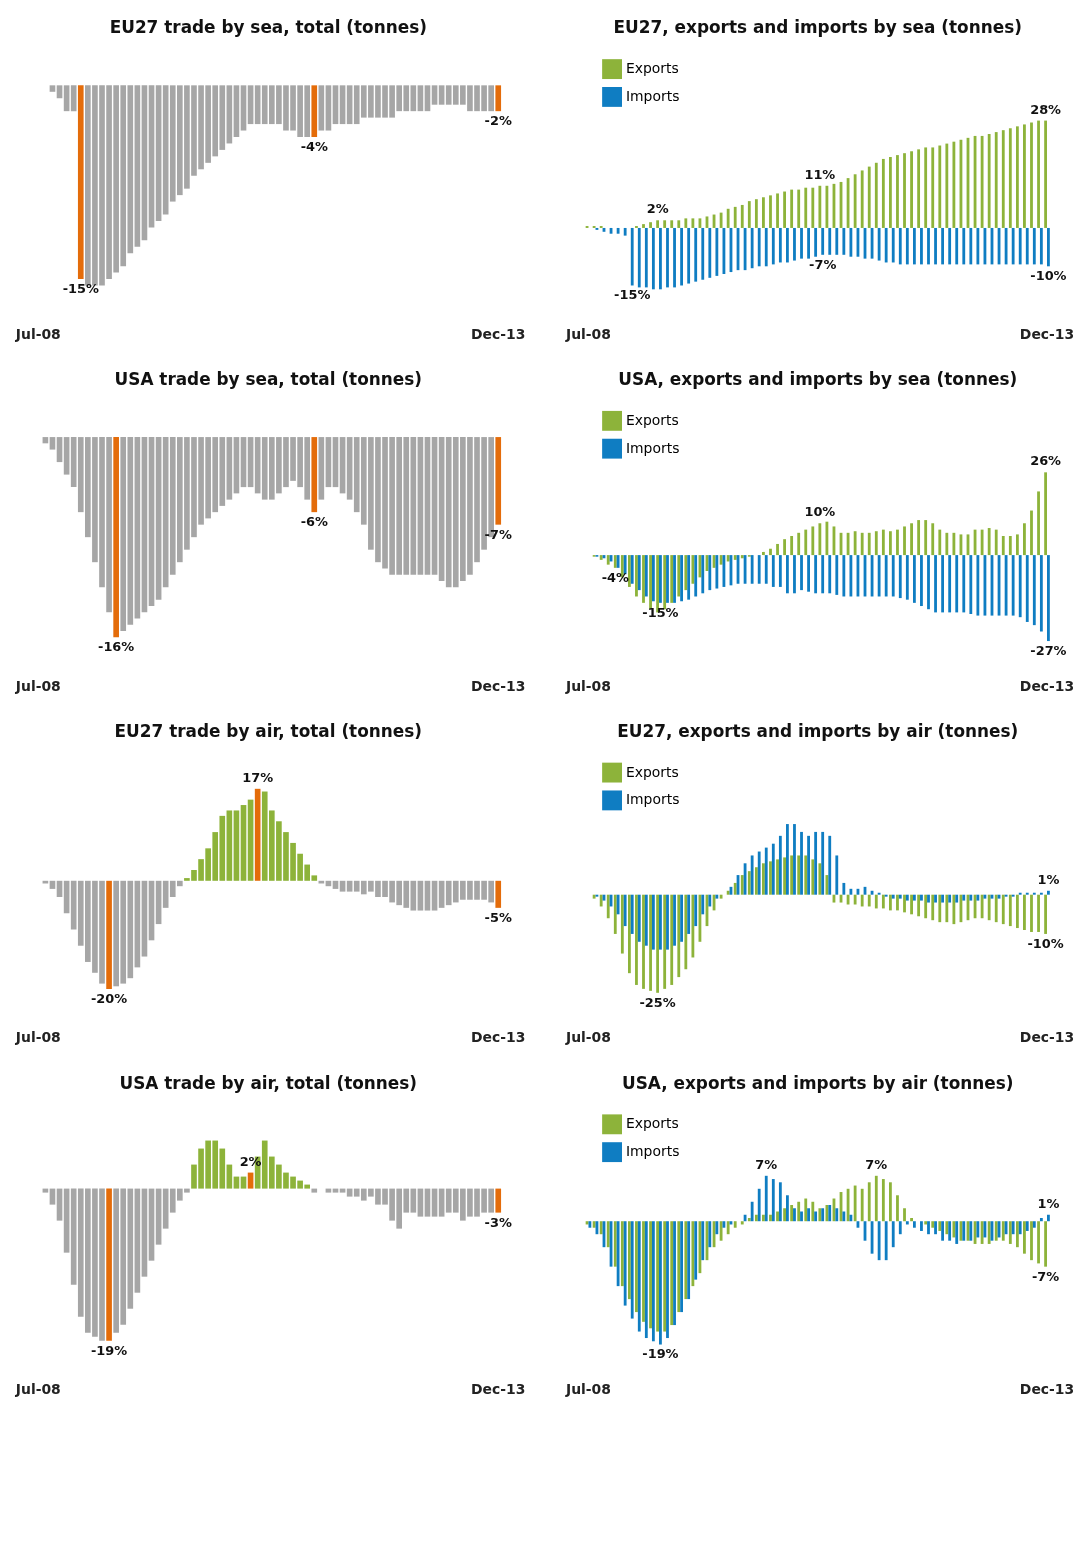 This screenshot has height=1558, width=1089. What do you see at coordinates (652, 799) in the screenshot?
I see `legend-label: Imports` at bounding box center [652, 799].